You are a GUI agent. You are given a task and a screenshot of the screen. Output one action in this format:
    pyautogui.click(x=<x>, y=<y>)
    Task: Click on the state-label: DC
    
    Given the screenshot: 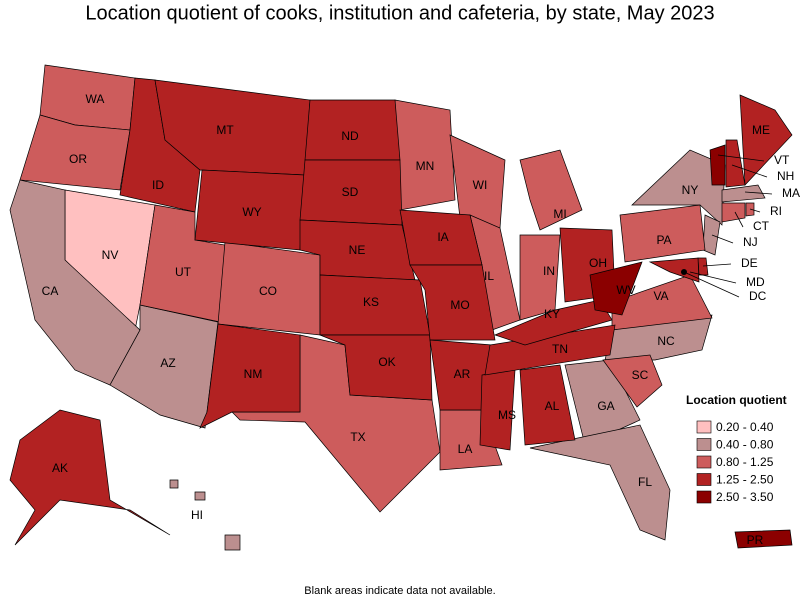 What is the action you would take?
    pyautogui.click(x=758, y=296)
    